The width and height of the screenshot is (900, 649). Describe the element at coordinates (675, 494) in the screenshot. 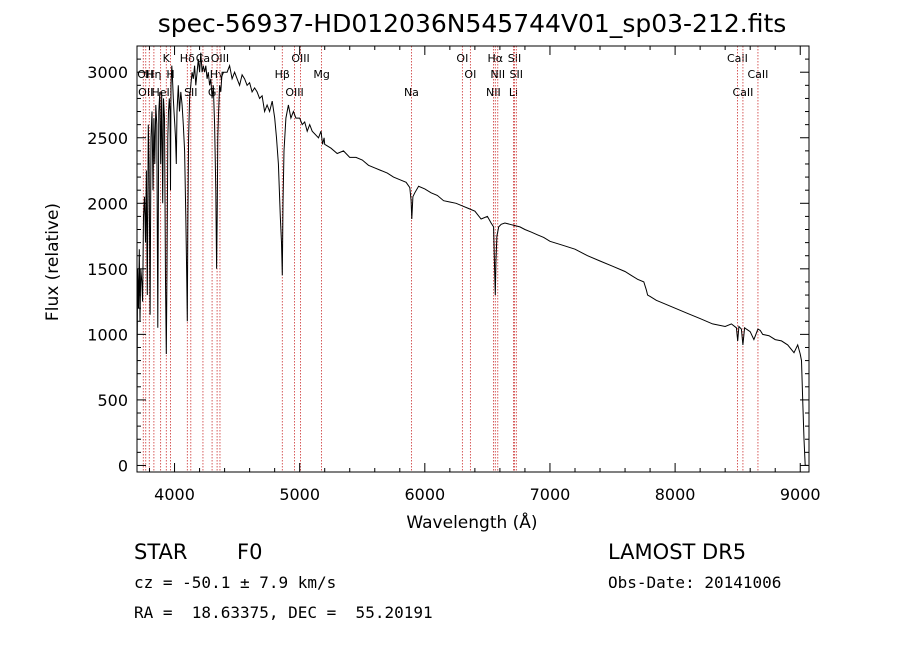

I see `x-tick-label-8000: 8000` at that location.